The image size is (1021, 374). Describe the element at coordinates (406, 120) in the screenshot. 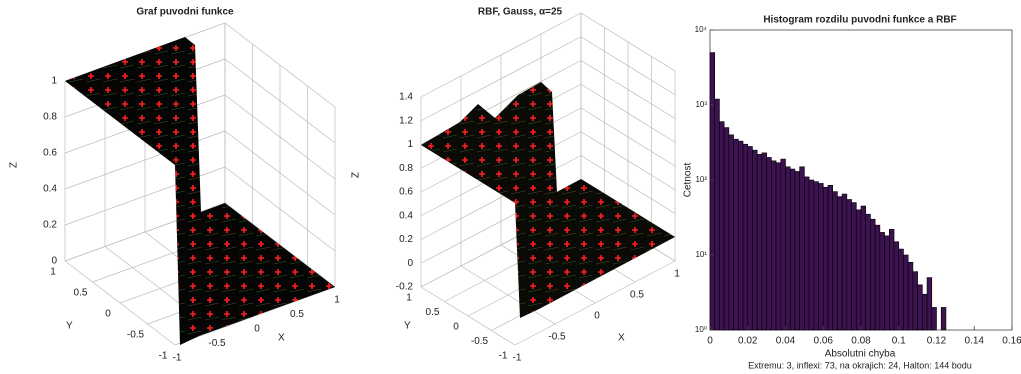

I see `z-tick-label: 1.2` at that location.